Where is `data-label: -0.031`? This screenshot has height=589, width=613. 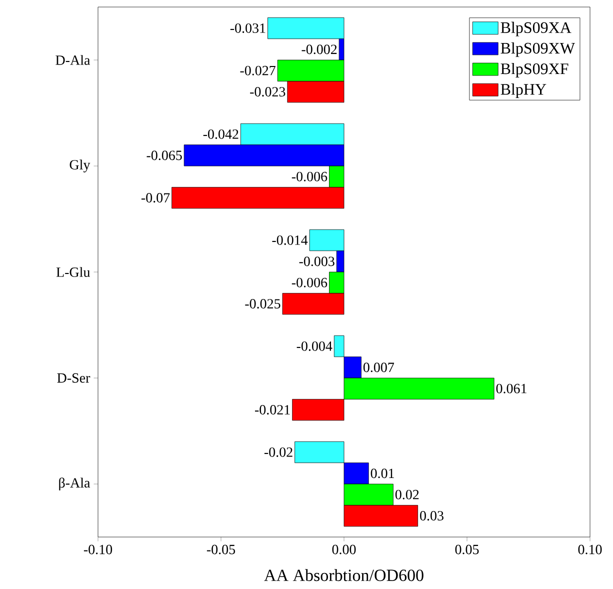
data-label: -0.031 is located at coordinates (248, 28).